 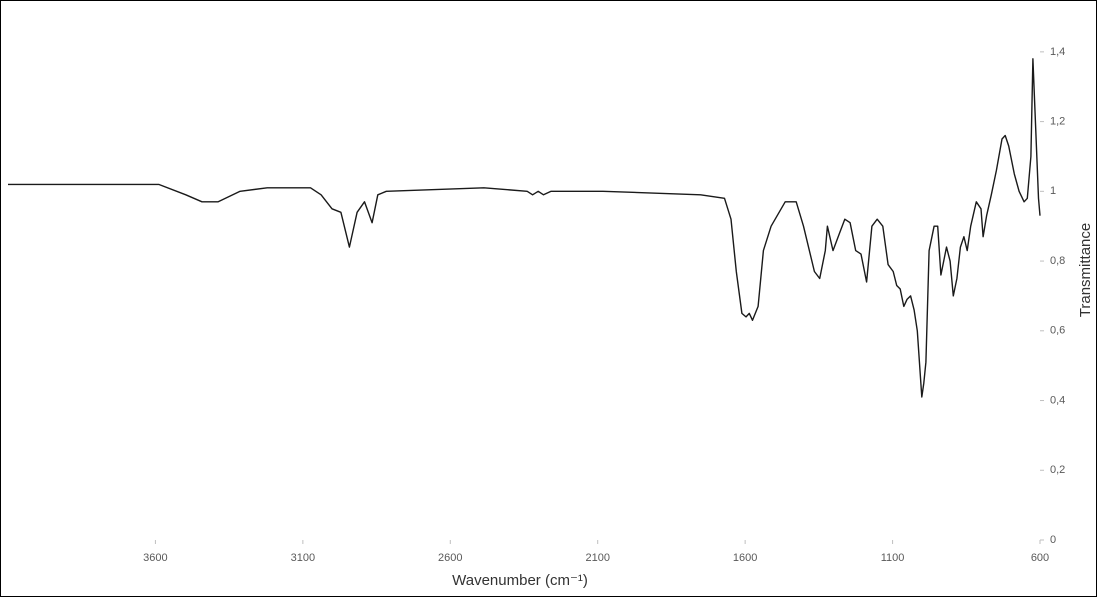 I want to click on y-tick-label: 1, so click(x=1053, y=191).